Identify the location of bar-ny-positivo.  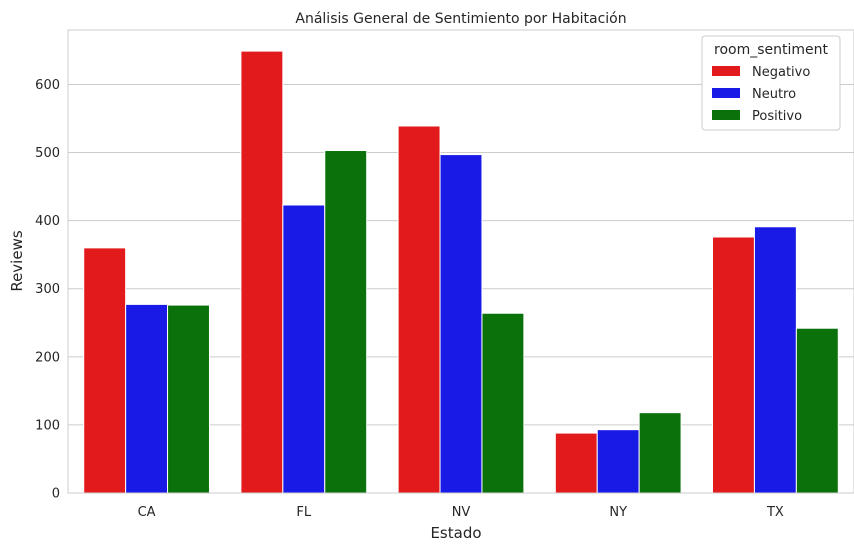
(660, 453).